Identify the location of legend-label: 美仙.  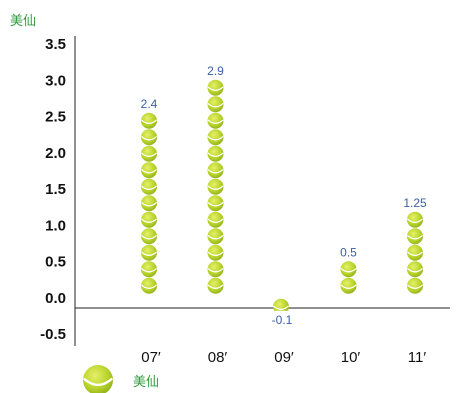
(146, 381).